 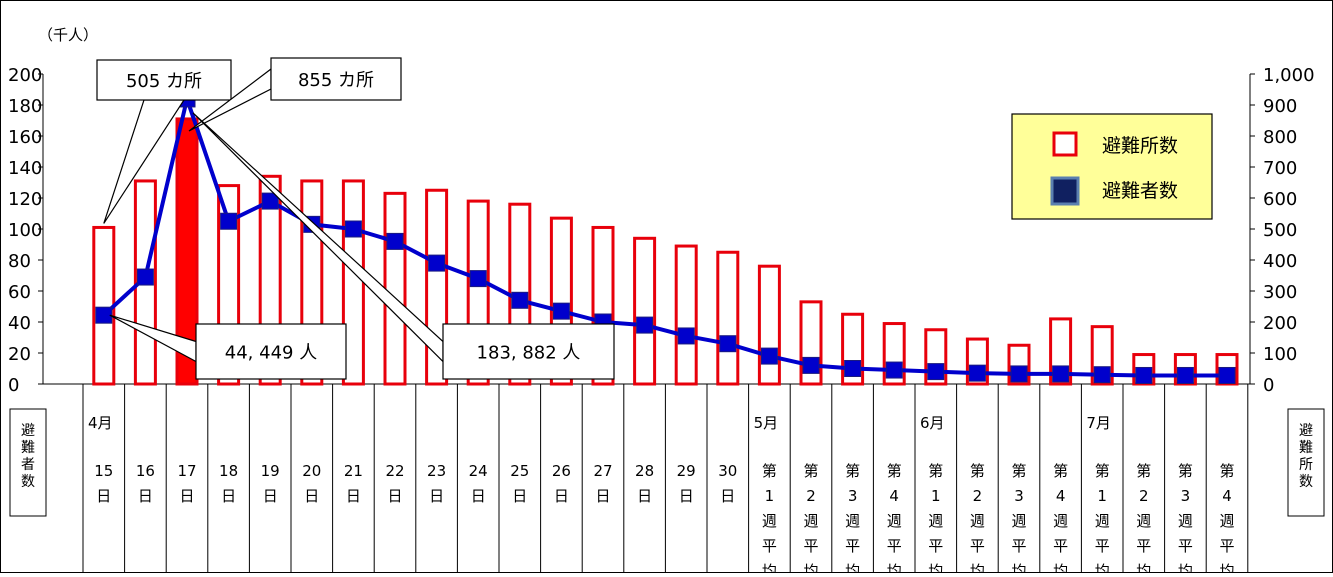 What do you see at coordinates (1280, 261) in the screenshot?
I see `y-right-tick-label: 400` at bounding box center [1280, 261].